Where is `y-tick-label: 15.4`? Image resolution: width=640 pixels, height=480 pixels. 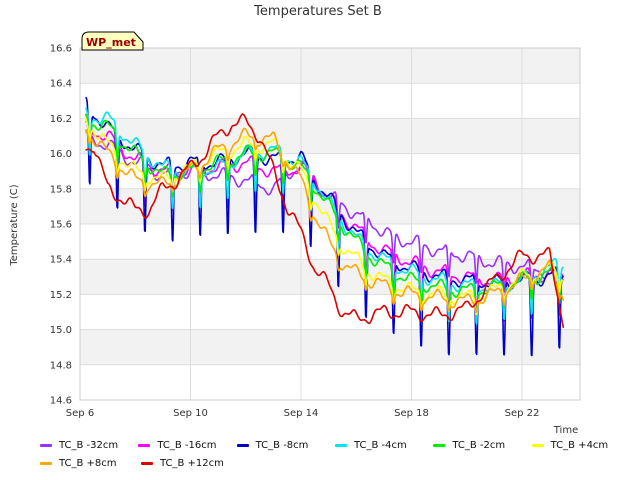 y-tick-label: 15.4 is located at coordinates (61, 260).